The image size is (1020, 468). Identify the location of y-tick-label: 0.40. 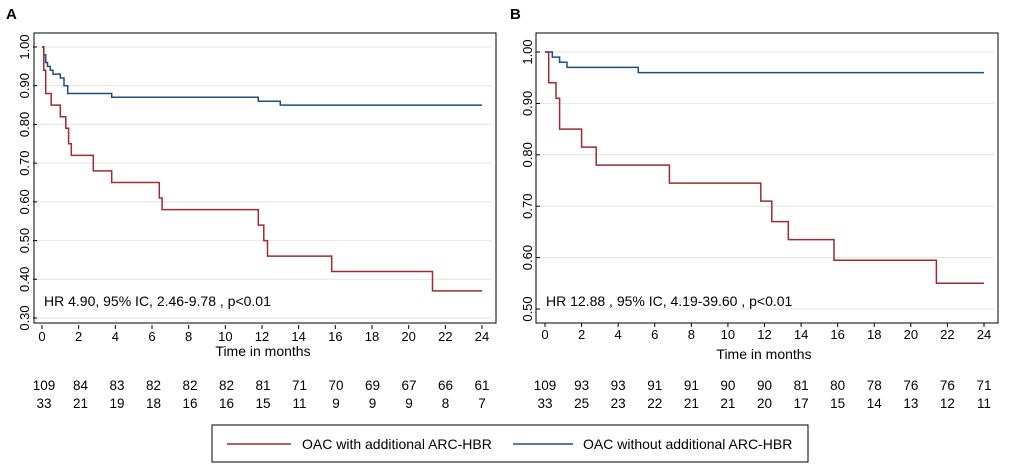
(24, 279).